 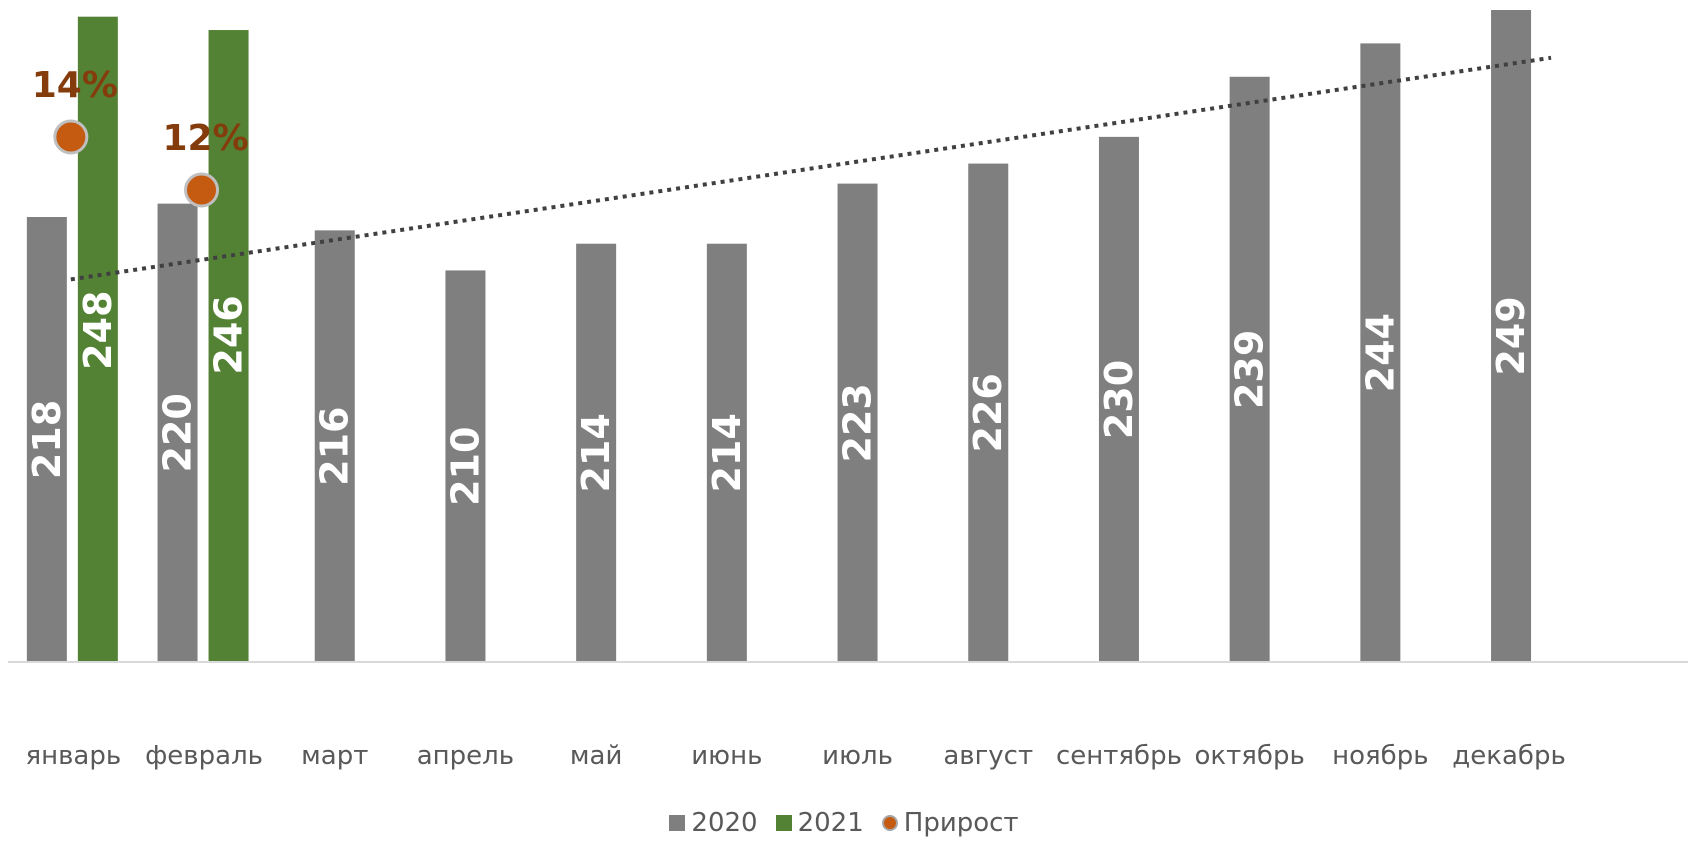 I want to click on legend: 2020 2021 Прирост, so click(x=844, y=823).